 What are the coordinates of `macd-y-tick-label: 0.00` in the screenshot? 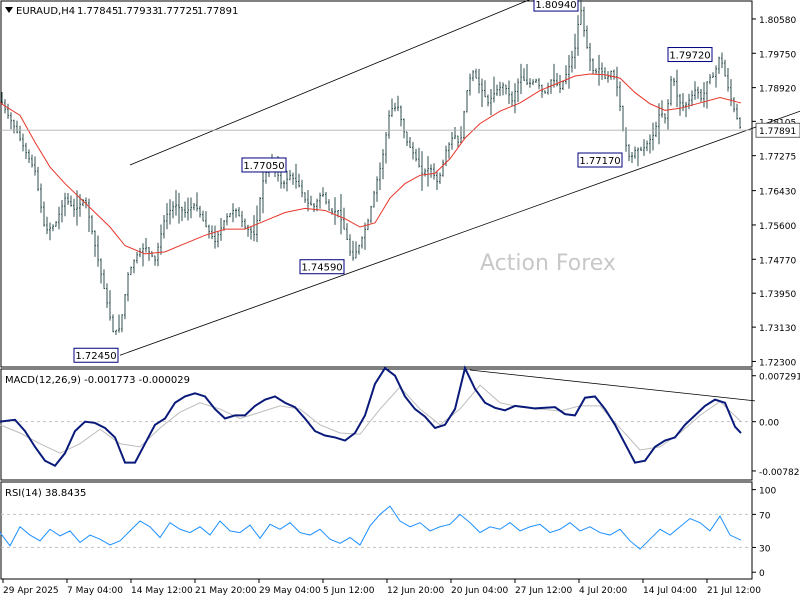 It's located at (769, 424).